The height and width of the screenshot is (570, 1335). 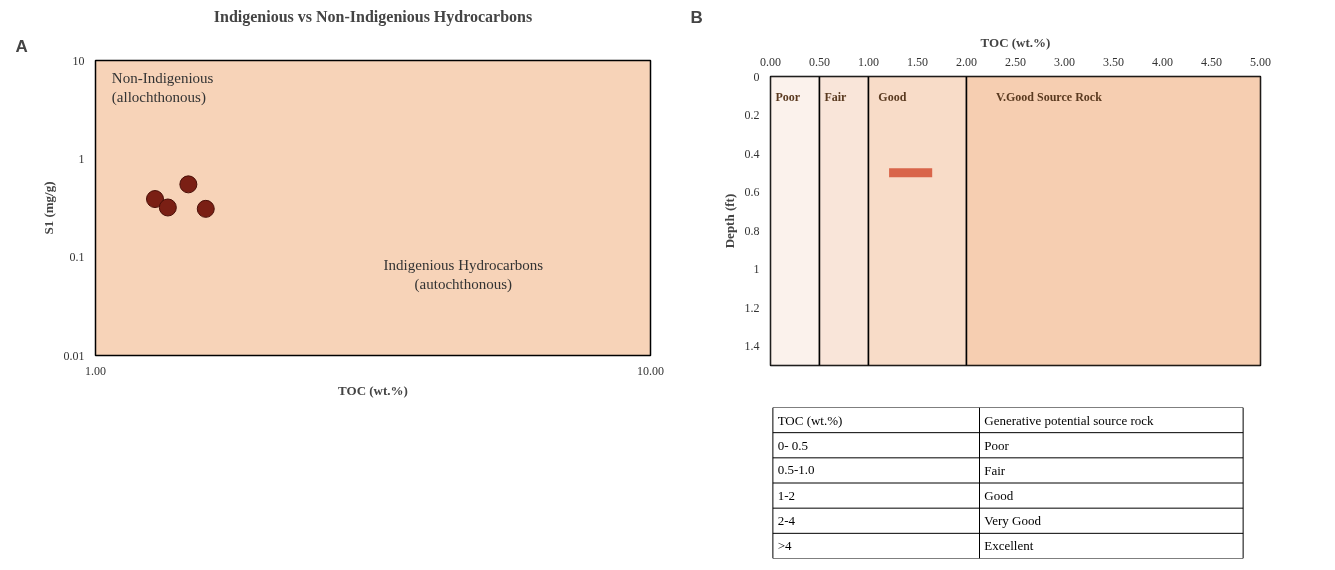 I want to click on y-axis-title: Depth (ft), so click(x=729, y=221).